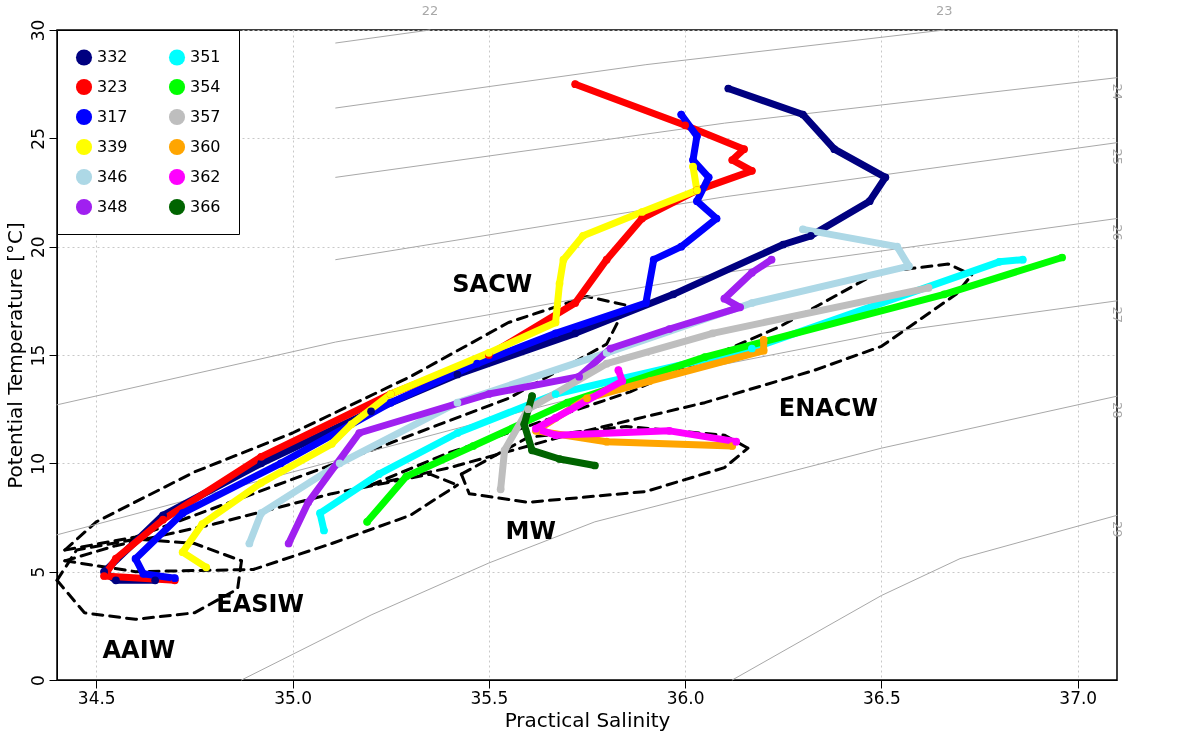  I want to click on y-tick-label: 30, so click(37, 30).